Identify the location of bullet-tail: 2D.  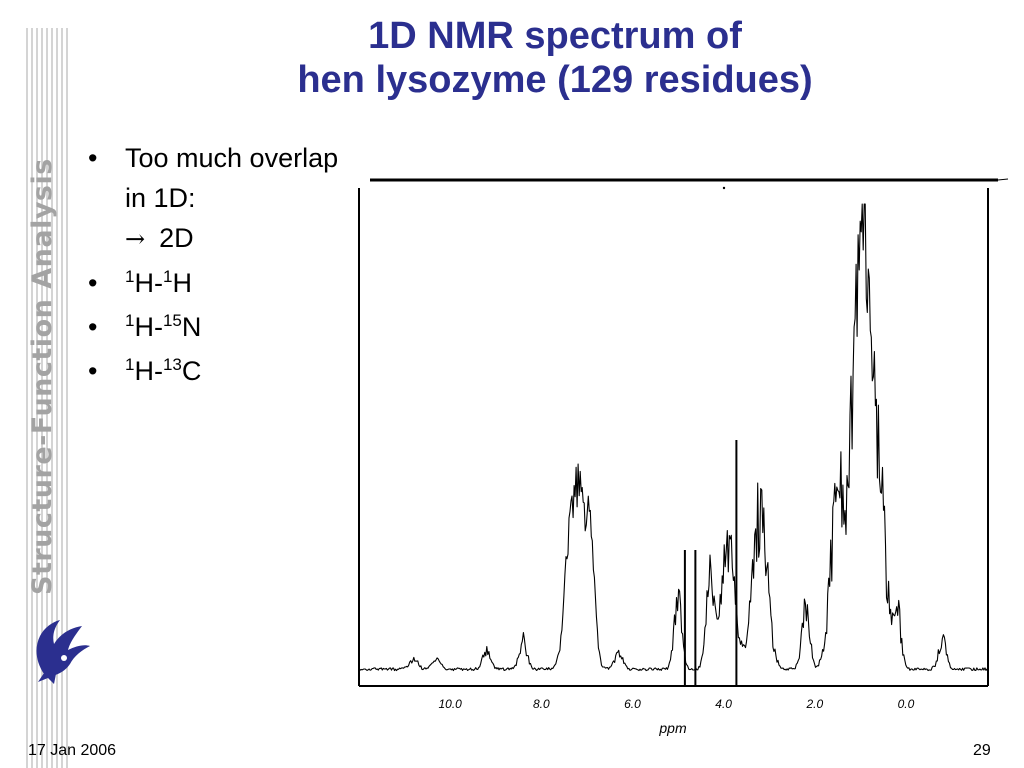
(176, 238).